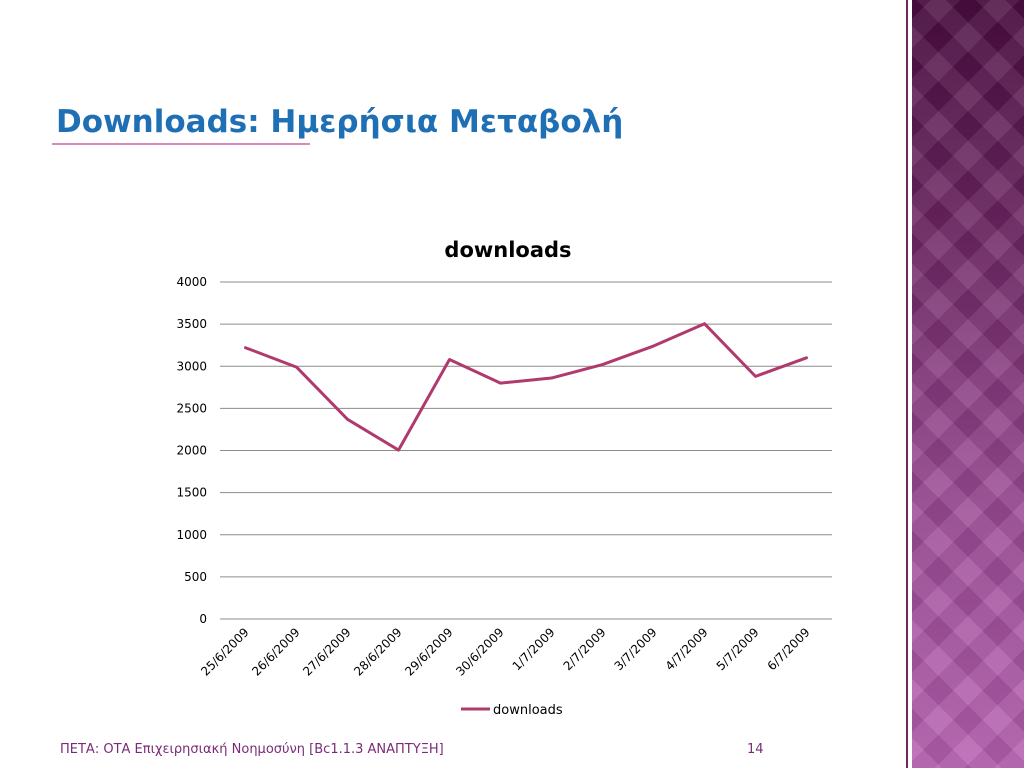 The height and width of the screenshot is (768, 1024). What do you see at coordinates (191, 451) in the screenshot?
I see `y-tick-label: 2000` at bounding box center [191, 451].